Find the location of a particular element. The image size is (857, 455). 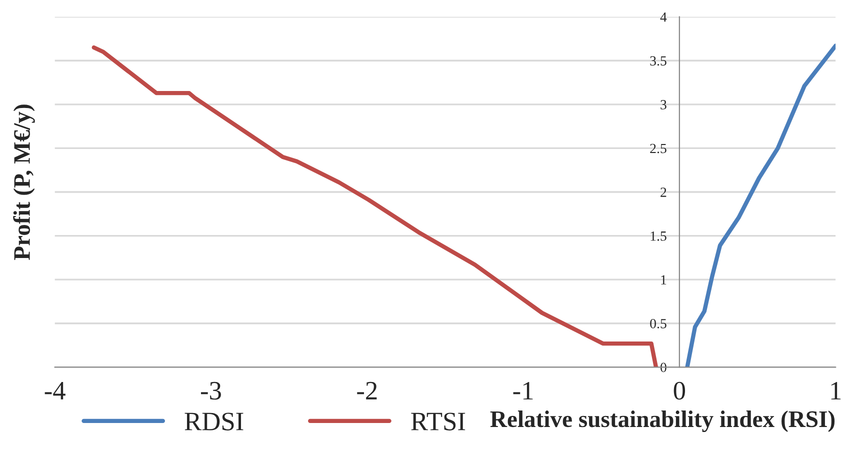

y-tick-label: 3.5 is located at coordinates (658, 61).